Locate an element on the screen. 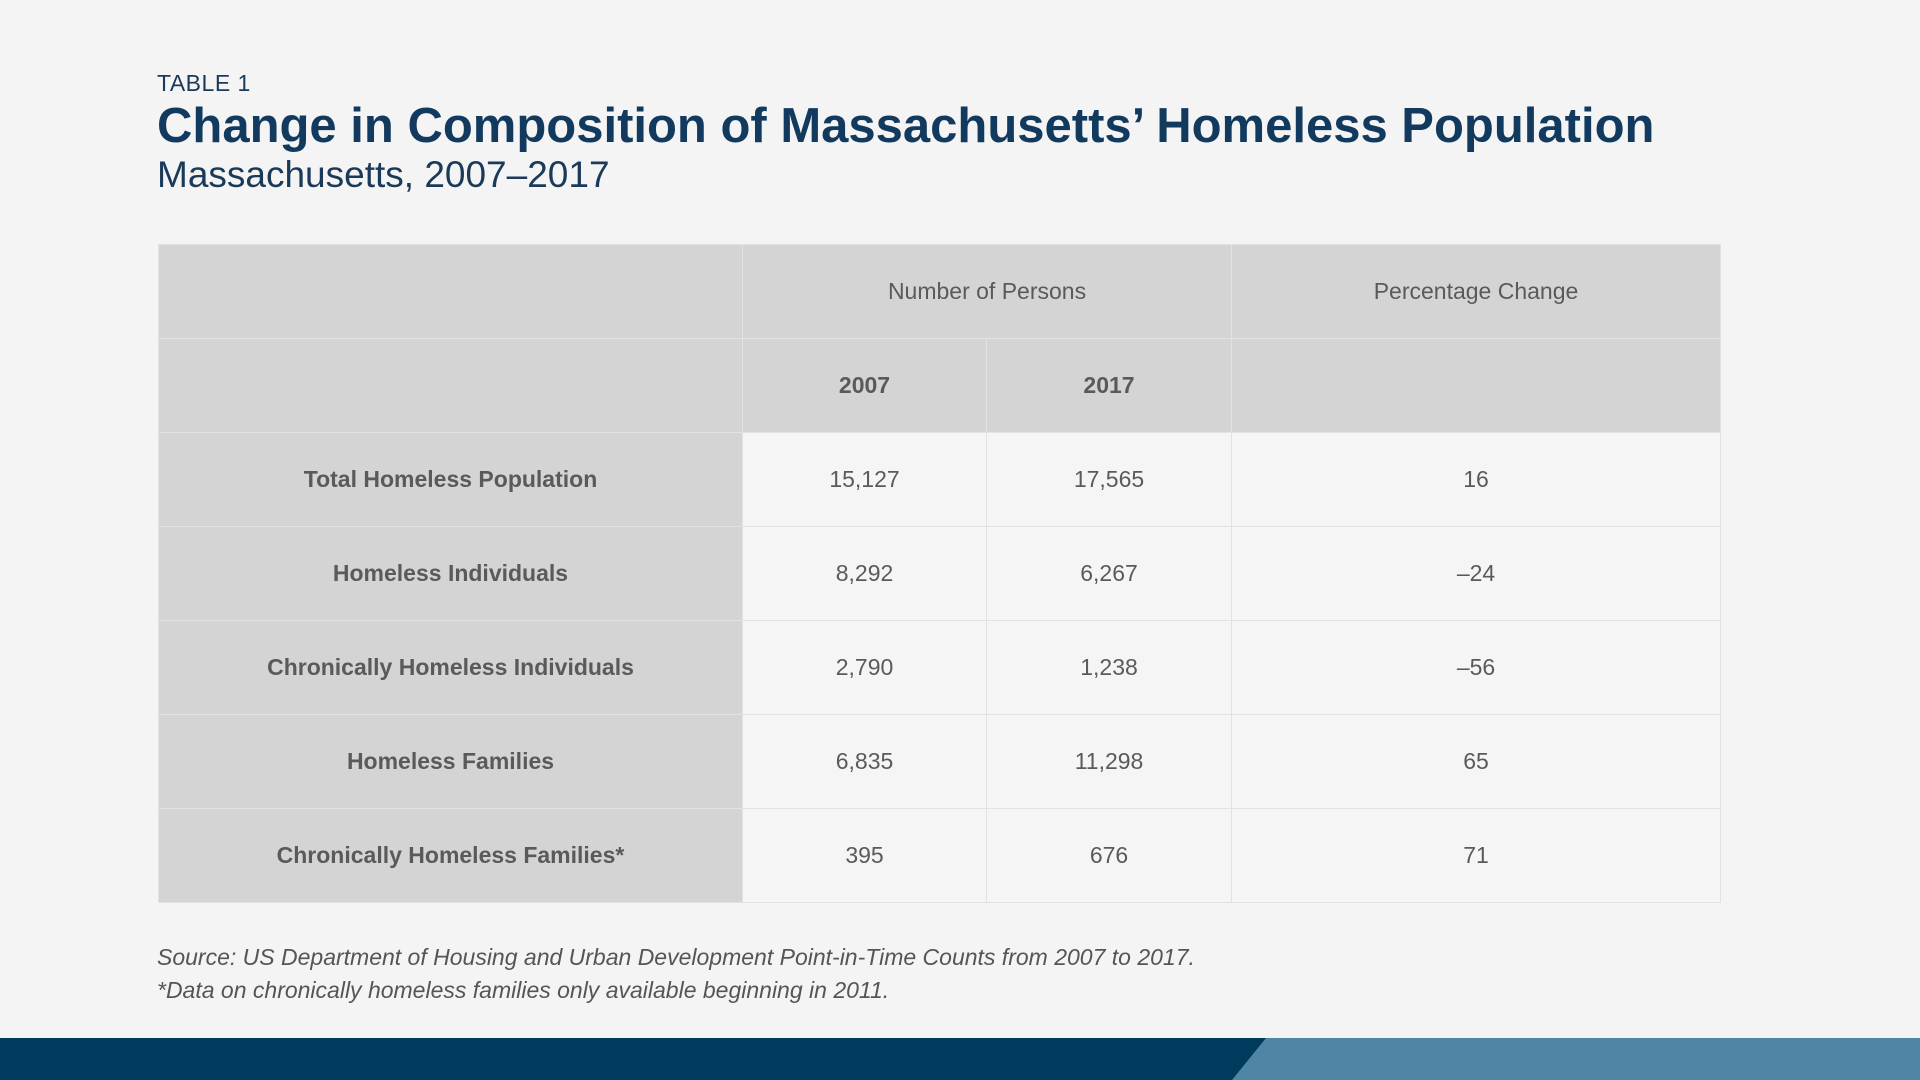 This screenshot has height=1080, width=1920. cell-2017: 6,267 is located at coordinates (1109, 573).